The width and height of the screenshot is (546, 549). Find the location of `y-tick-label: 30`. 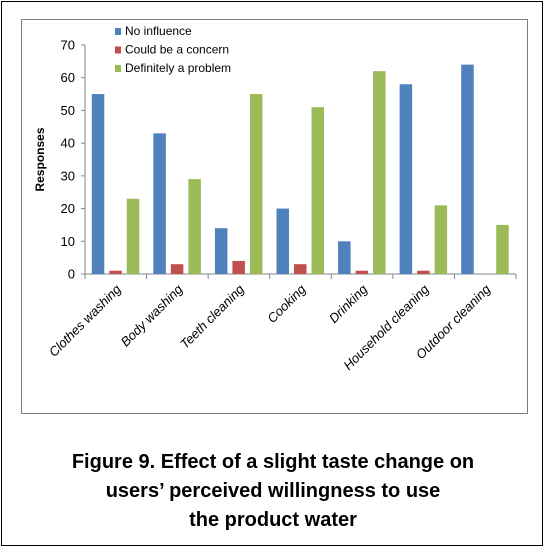

y-tick-label: 30 is located at coordinates (68, 175).